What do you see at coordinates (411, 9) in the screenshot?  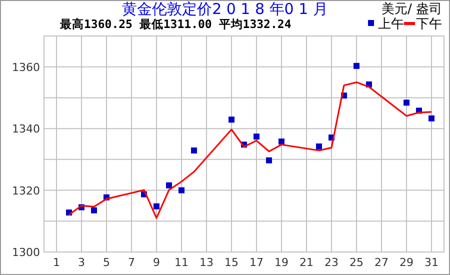 I see `text: 美元/ 盎司` at bounding box center [411, 9].